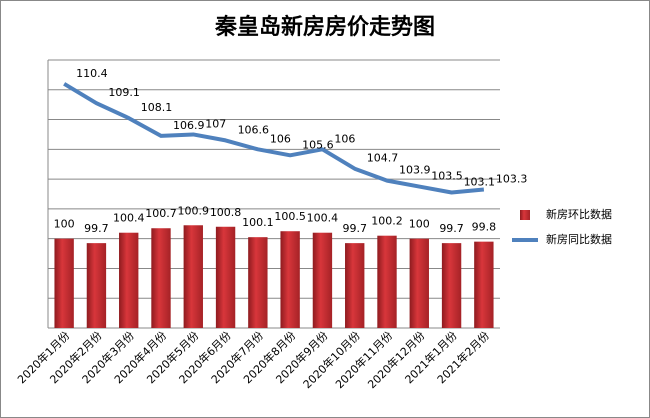 Image resolution: width=650 pixels, height=418 pixels. I want to click on data-label: 100.1, so click(258, 222).